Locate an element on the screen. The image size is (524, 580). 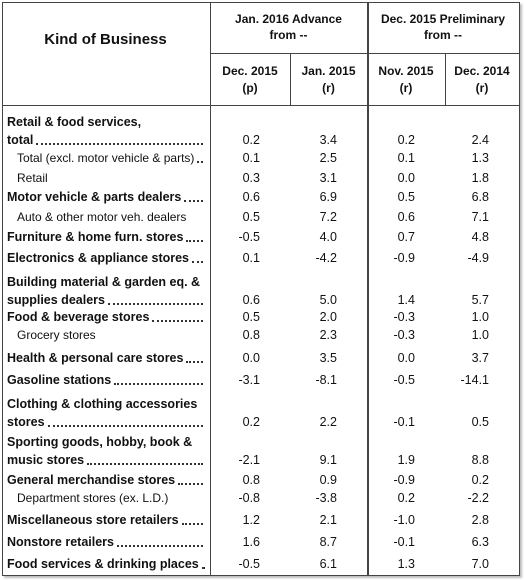
row-label-line: Grocery stores is located at coordinates (111, 335).